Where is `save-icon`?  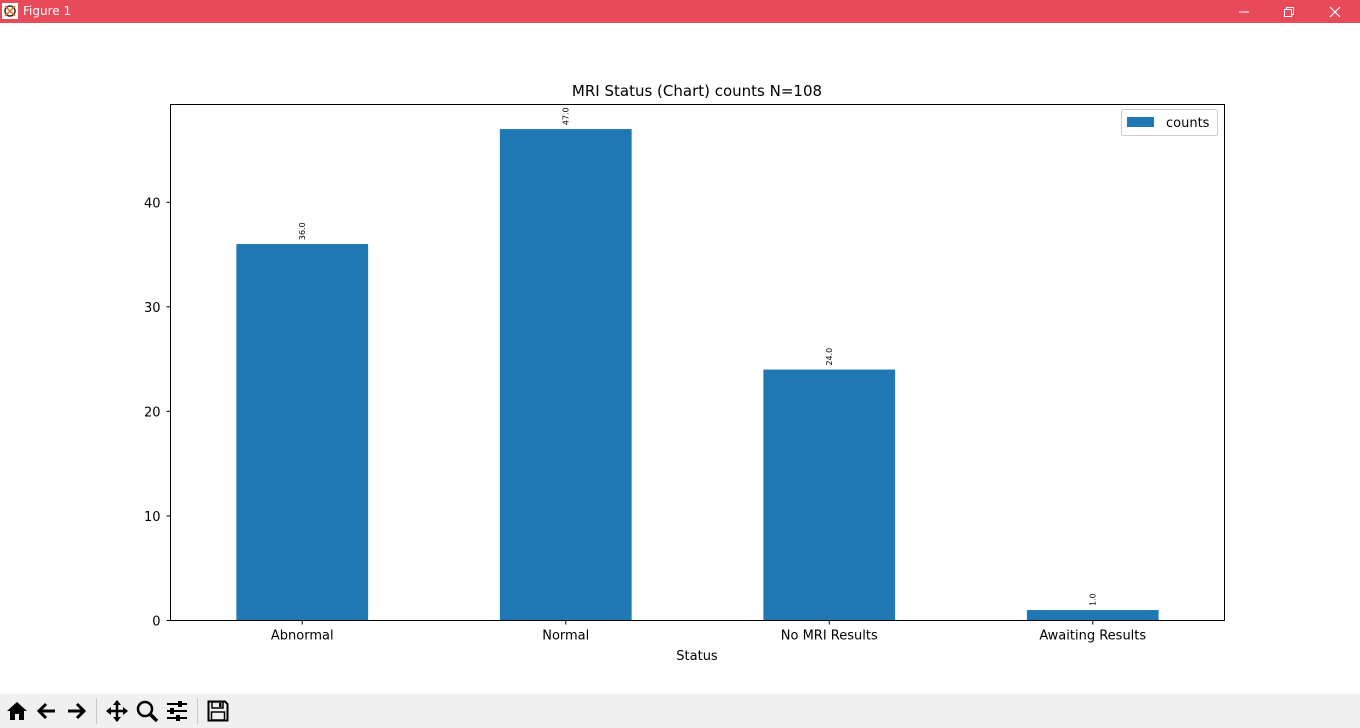
save-icon is located at coordinates (218, 711).